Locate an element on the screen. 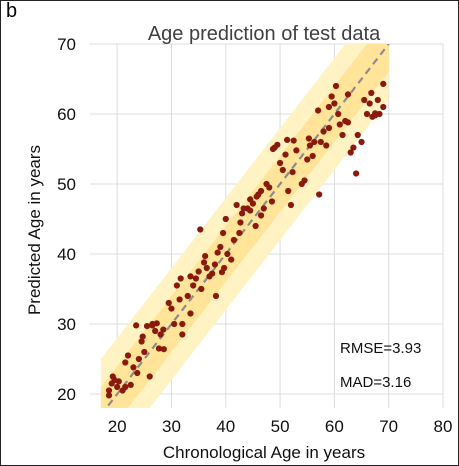 This screenshot has height=466, width=459. x-tick-label: 50 is located at coordinates (280, 426).